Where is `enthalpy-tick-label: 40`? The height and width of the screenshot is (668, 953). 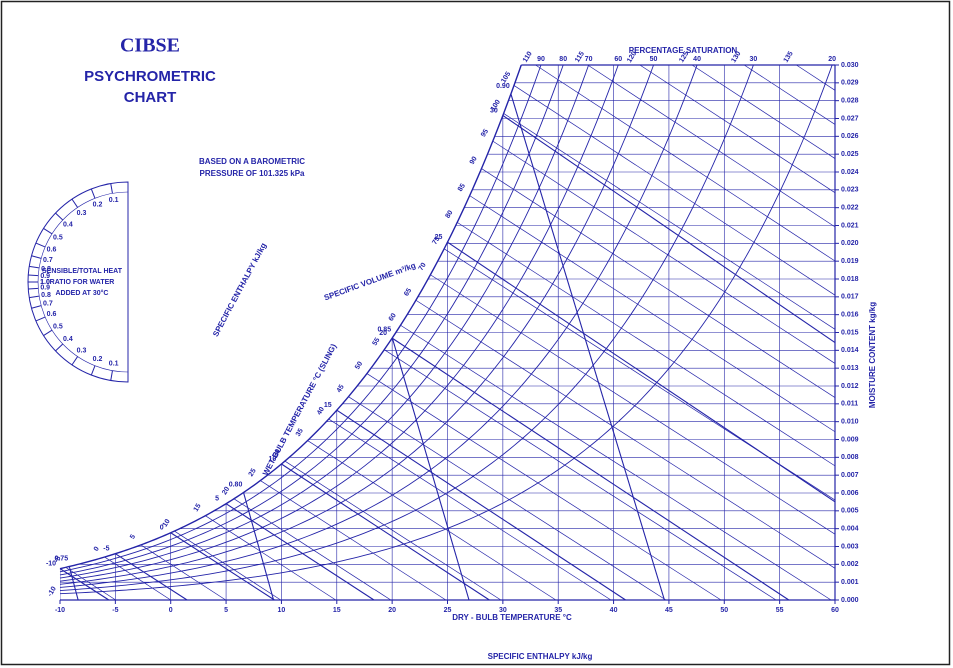 enthalpy-tick-label: 40 is located at coordinates (321, 411).